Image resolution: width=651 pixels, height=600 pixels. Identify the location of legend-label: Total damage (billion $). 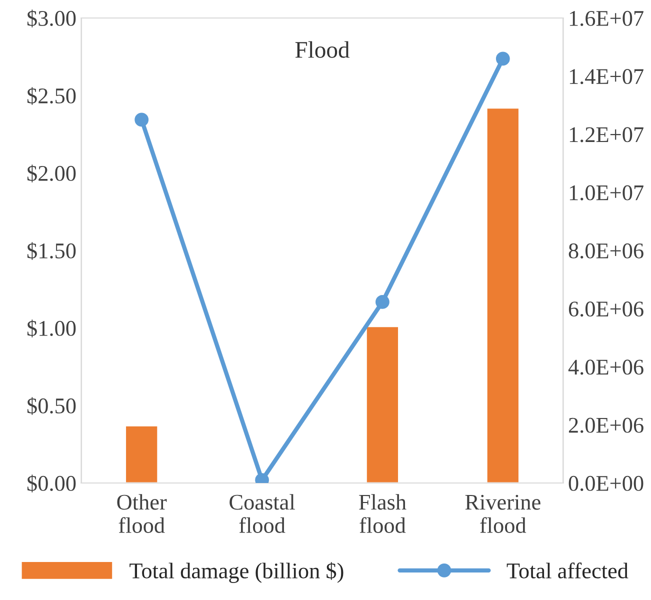
(237, 572).